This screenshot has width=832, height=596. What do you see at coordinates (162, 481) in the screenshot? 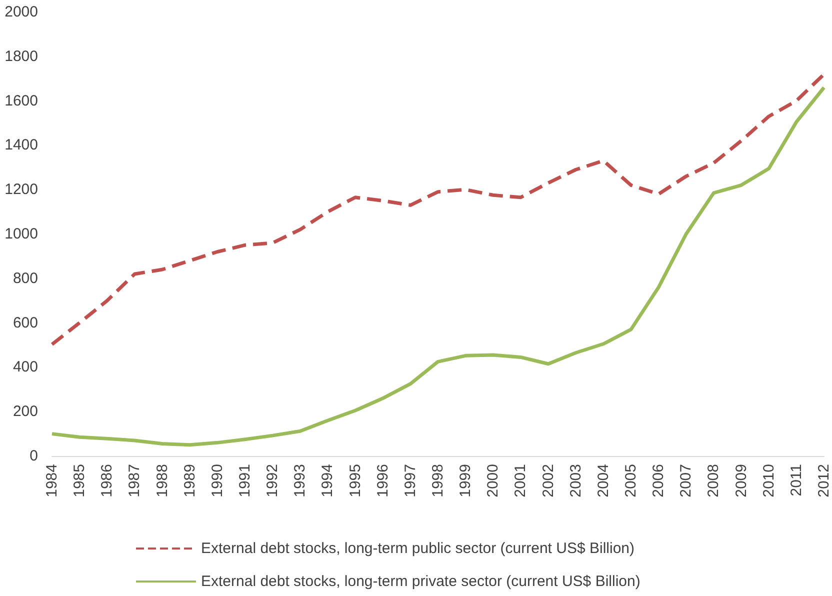
I see `x-tick-label: 1988` at bounding box center [162, 481].